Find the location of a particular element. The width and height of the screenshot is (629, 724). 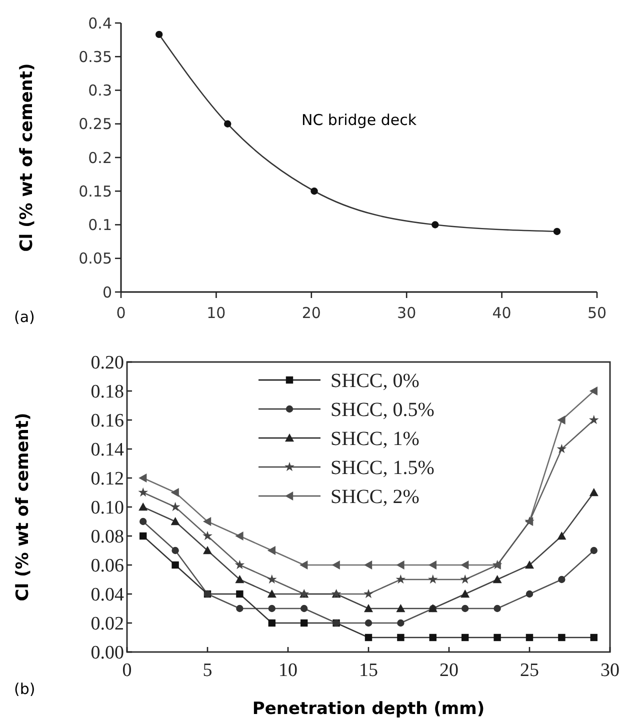

y-tick-label: 0.14 is located at coordinates (107, 450).